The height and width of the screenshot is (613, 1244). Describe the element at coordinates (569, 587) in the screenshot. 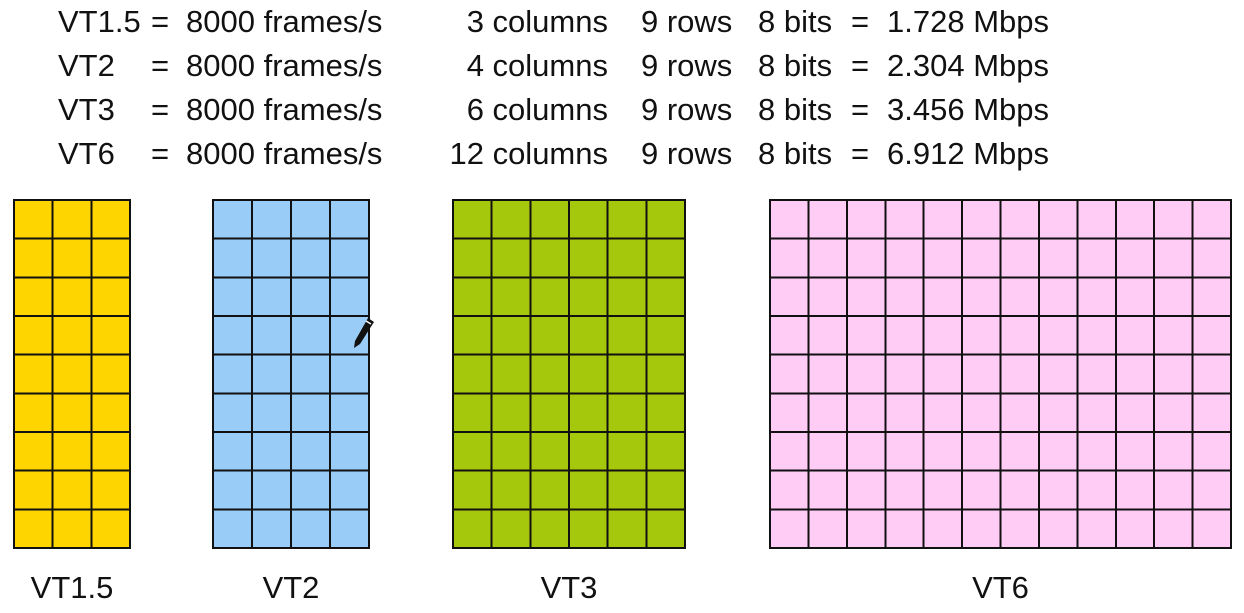

I see `grid-label-vt3: VT3` at that location.